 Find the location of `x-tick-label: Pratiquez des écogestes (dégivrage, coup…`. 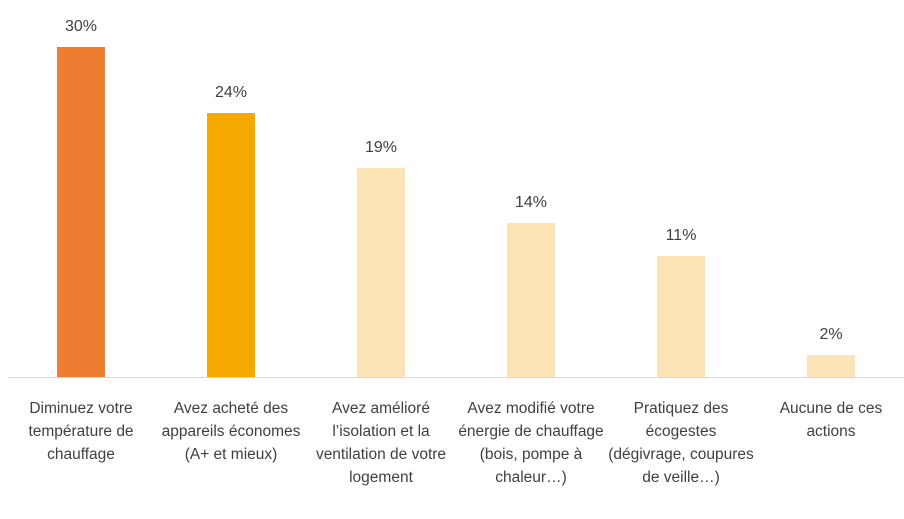

x-tick-label: Pratiquez des écogestes (dégivrage, coup… is located at coordinates (681, 443).